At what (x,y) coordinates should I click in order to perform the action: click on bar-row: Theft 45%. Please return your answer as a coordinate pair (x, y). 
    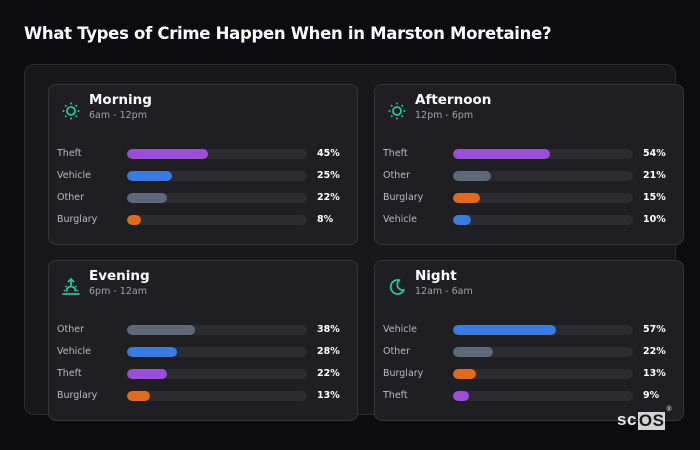
    Looking at the image, I should click on (202, 158).